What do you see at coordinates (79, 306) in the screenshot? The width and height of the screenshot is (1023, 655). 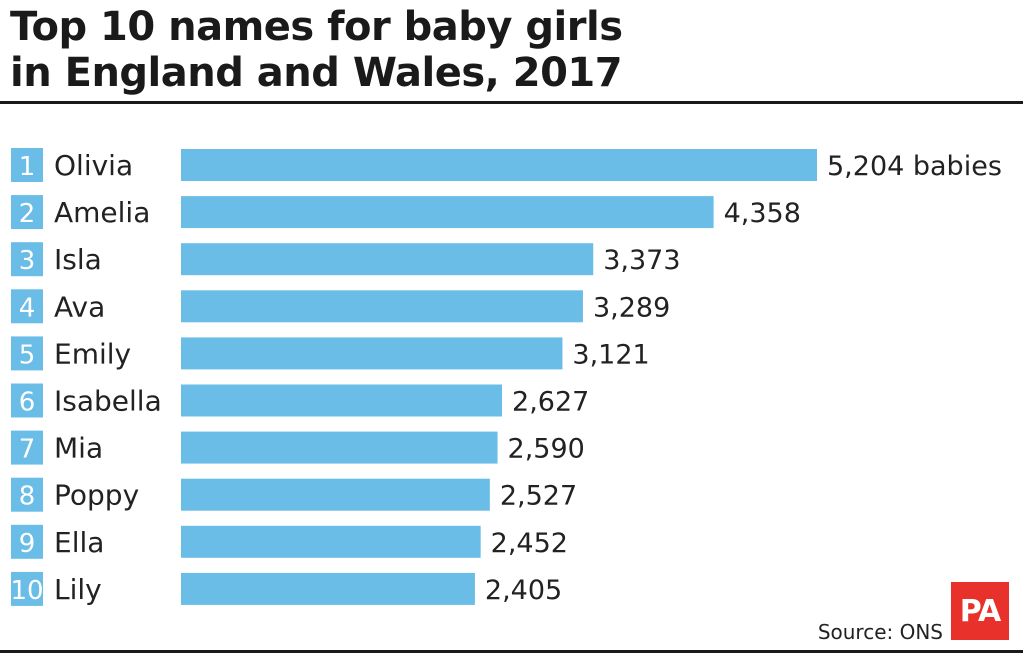 I see `category-label: Ava` at bounding box center [79, 306].